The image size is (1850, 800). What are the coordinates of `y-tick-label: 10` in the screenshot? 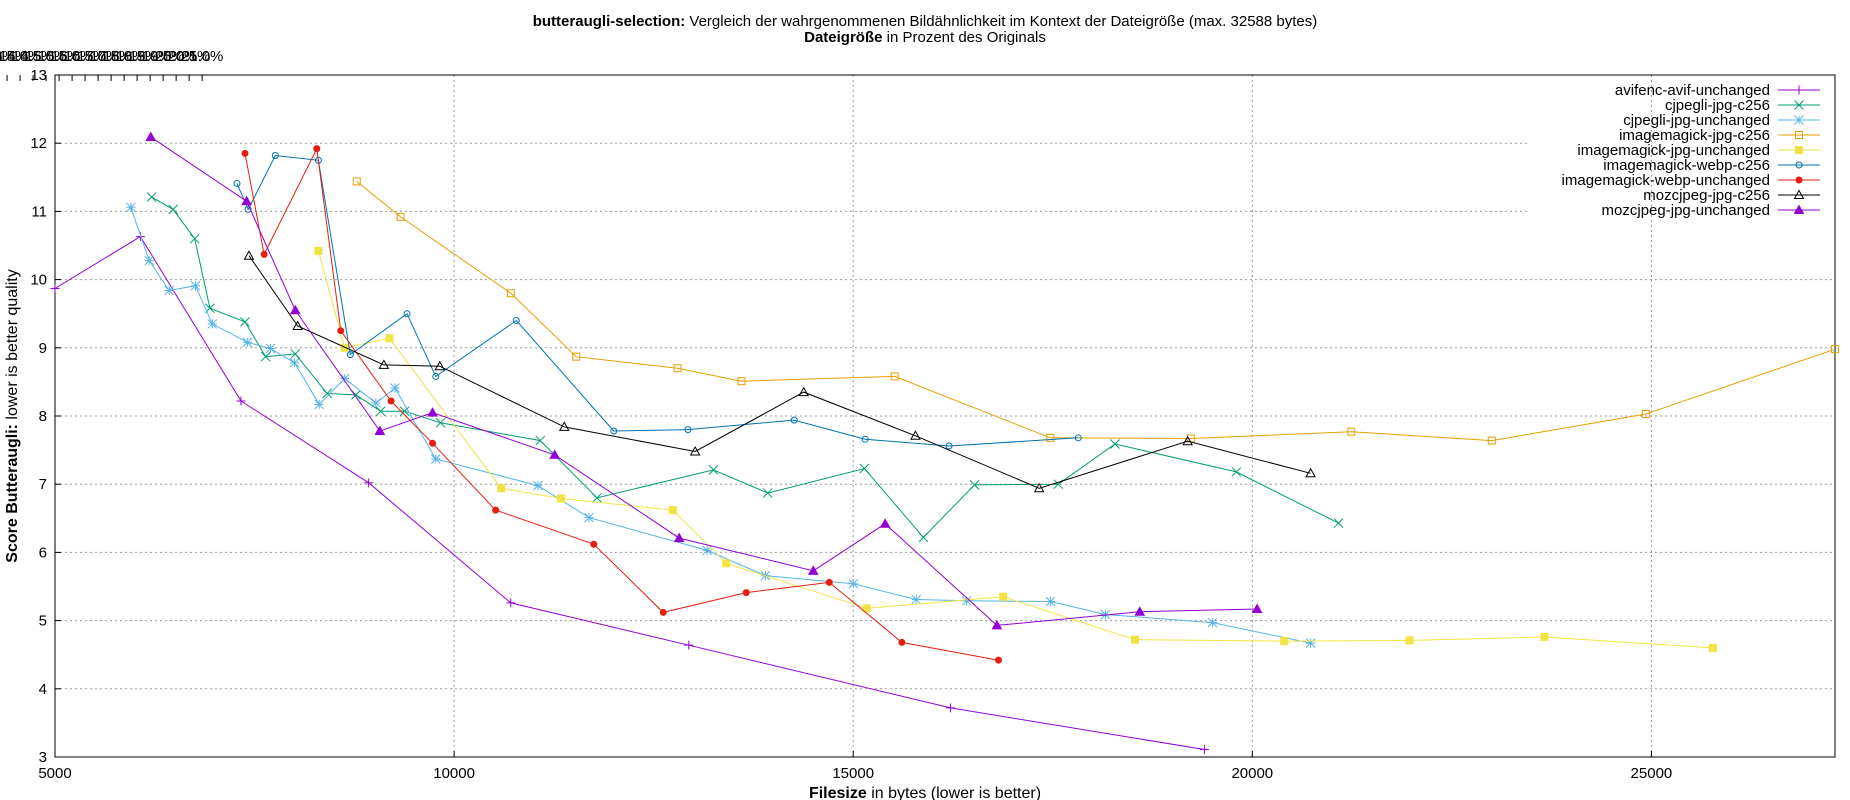 It's located at (38, 280).